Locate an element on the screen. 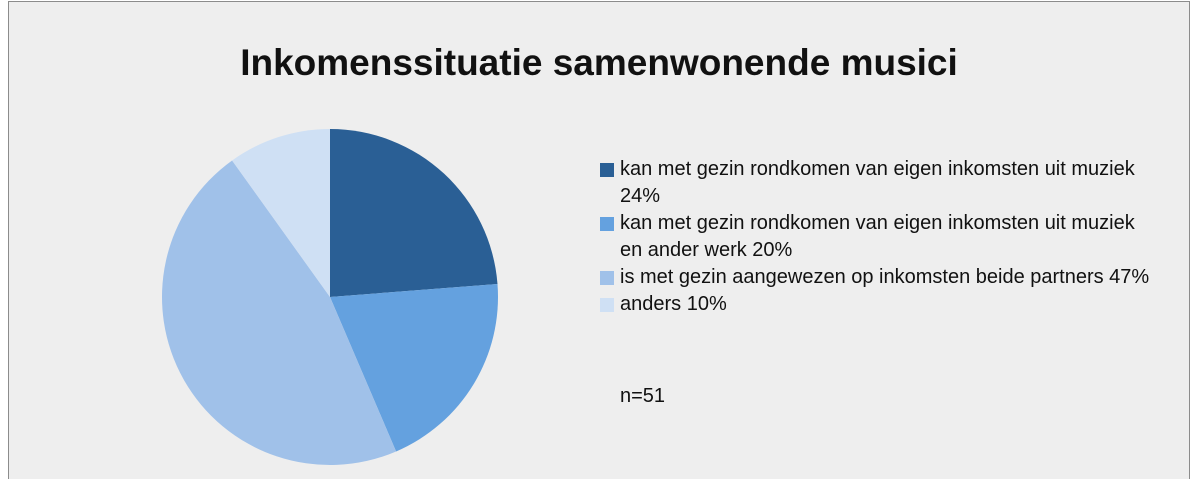  legend-entry: anders 10% is located at coordinates (880, 304).